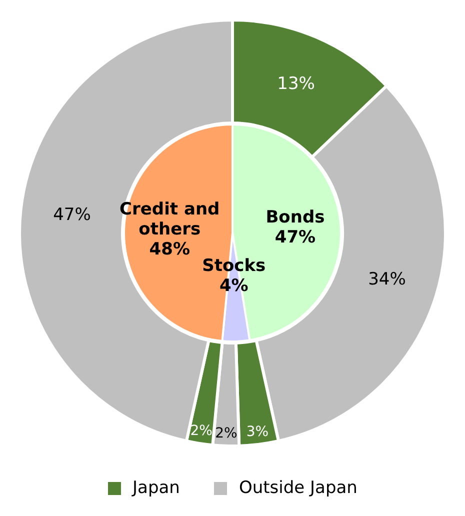  What do you see at coordinates (387, 279) in the screenshot?
I see `data-label: 34%` at bounding box center [387, 279].